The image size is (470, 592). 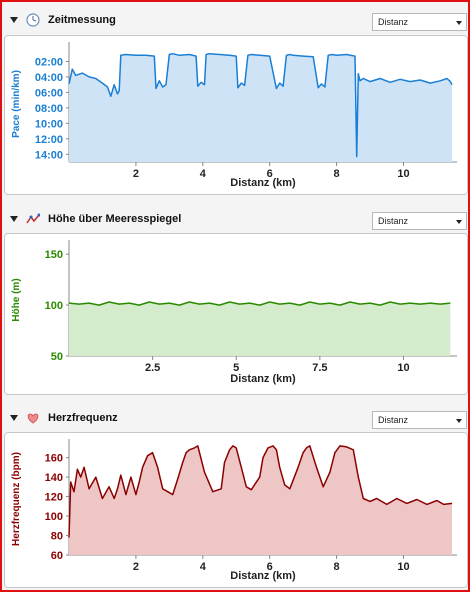 I want to click on y-tick-label: 160, so click(x=54, y=459).